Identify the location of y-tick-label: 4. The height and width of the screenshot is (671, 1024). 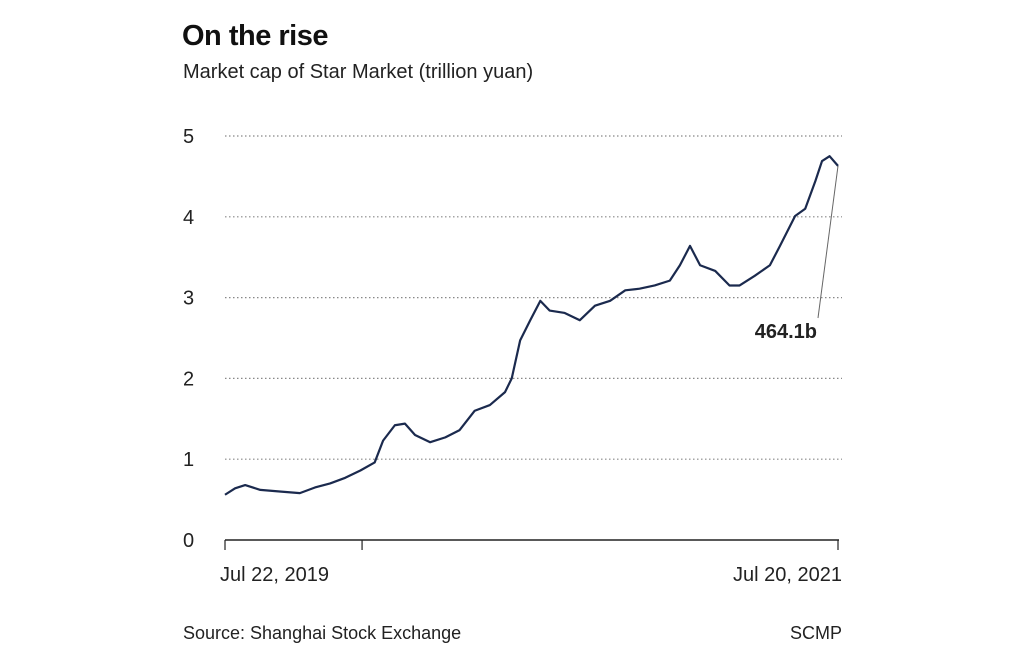
(188, 218).